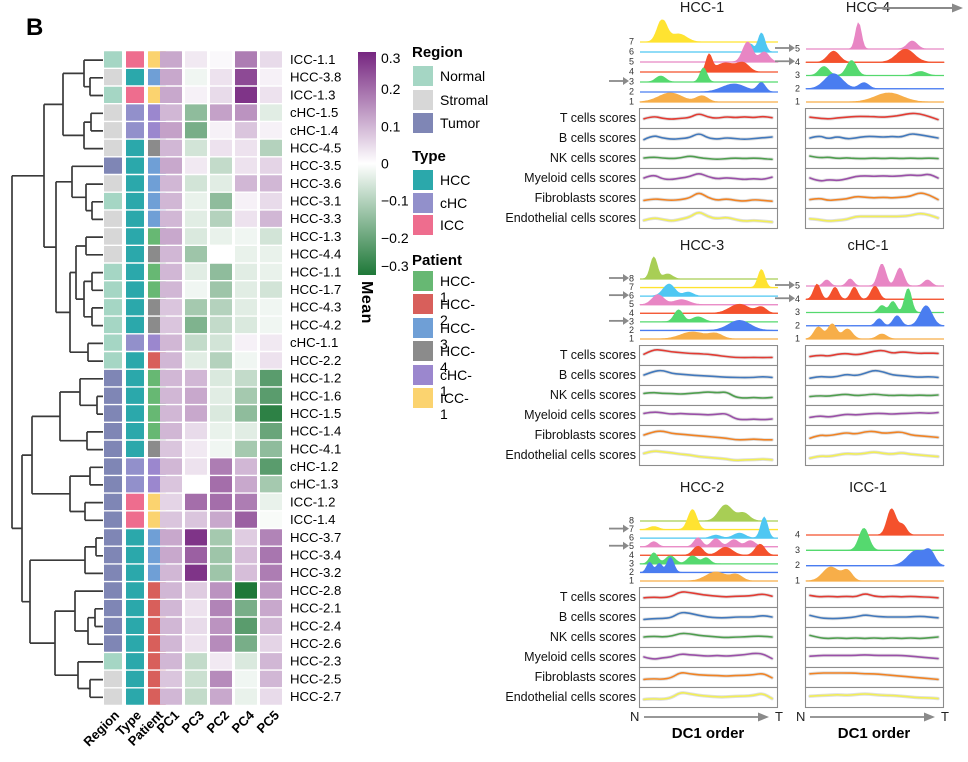  What do you see at coordinates (570, 697) in the screenshot?
I see `score-row-label: Endothelial cells scores` at bounding box center [570, 697].